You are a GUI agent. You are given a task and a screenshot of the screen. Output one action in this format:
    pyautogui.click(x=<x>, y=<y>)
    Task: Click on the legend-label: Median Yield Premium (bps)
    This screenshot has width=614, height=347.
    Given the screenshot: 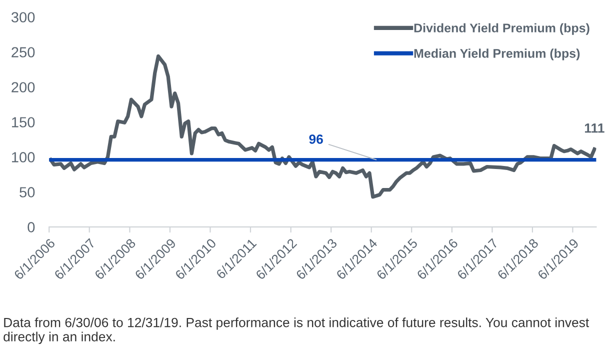 What is the action you would take?
    pyautogui.click(x=497, y=54)
    